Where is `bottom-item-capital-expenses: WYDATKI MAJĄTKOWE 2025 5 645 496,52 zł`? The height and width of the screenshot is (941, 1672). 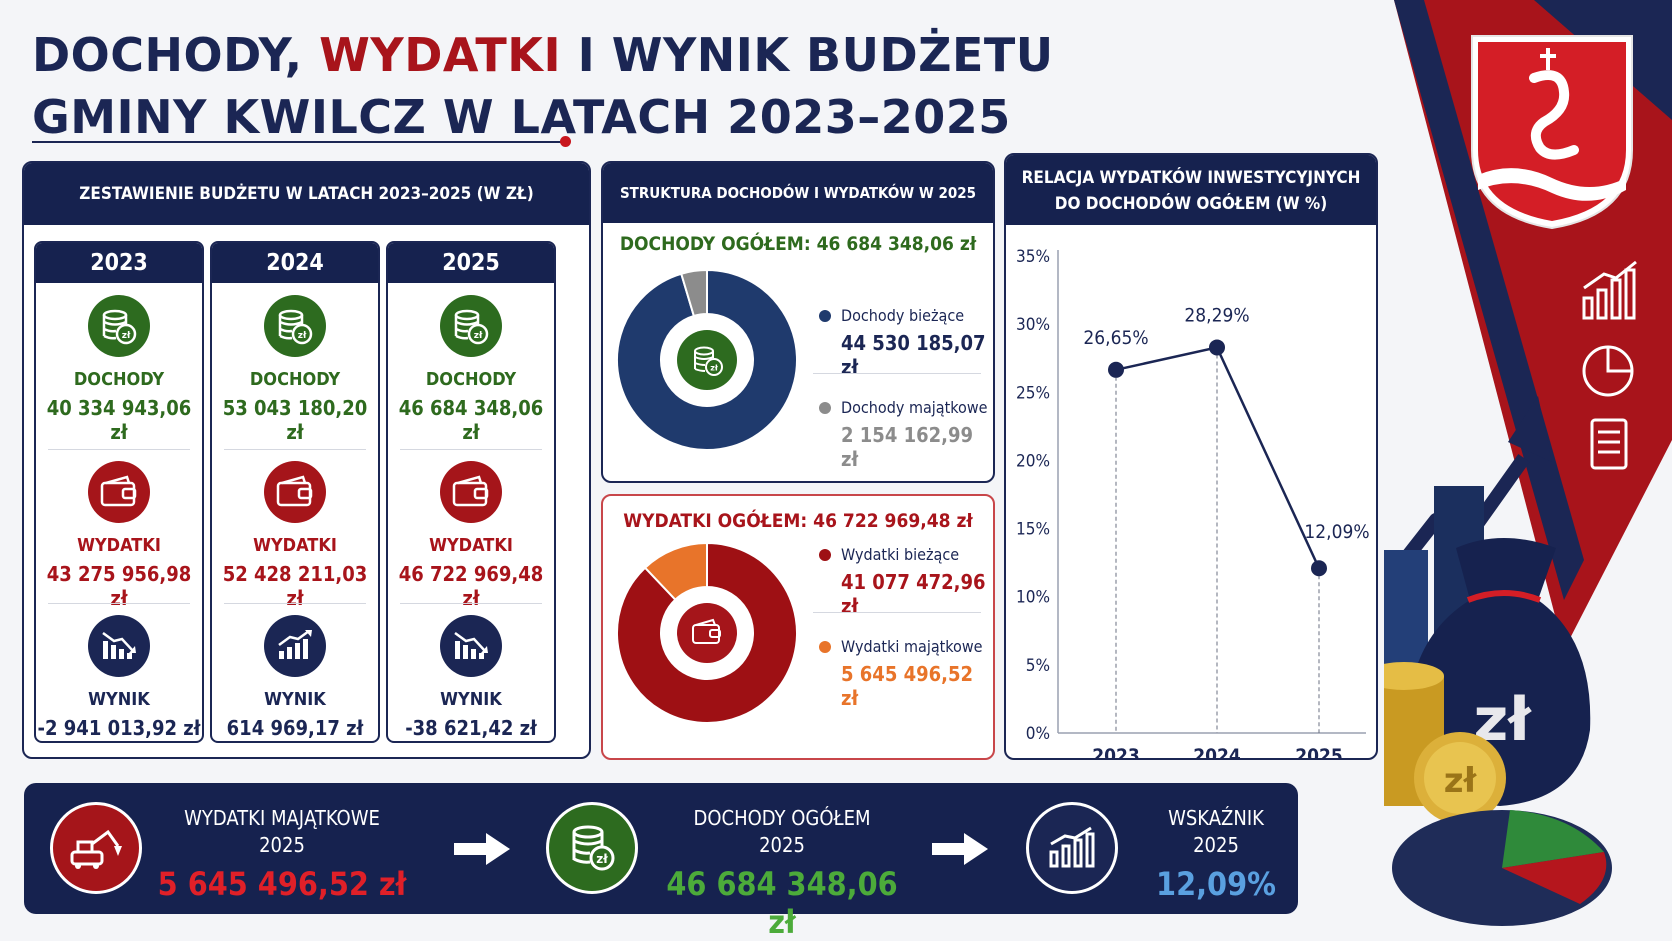
bottom-item-capital-expenses: WYDATKI MAJĄTKOWE 2025 5 645 496,52 zł is located at coordinates (282, 854).